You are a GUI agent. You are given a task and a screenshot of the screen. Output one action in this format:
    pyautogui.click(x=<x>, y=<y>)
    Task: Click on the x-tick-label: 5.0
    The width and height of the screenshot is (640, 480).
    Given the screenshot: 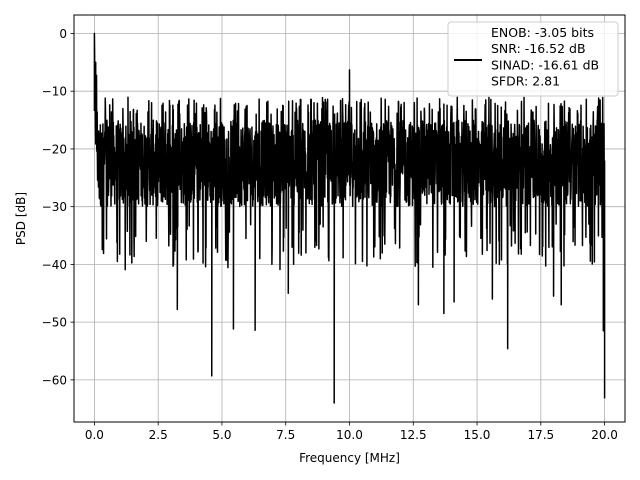 What is the action you would take?
    pyautogui.click(x=221, y=435)
    